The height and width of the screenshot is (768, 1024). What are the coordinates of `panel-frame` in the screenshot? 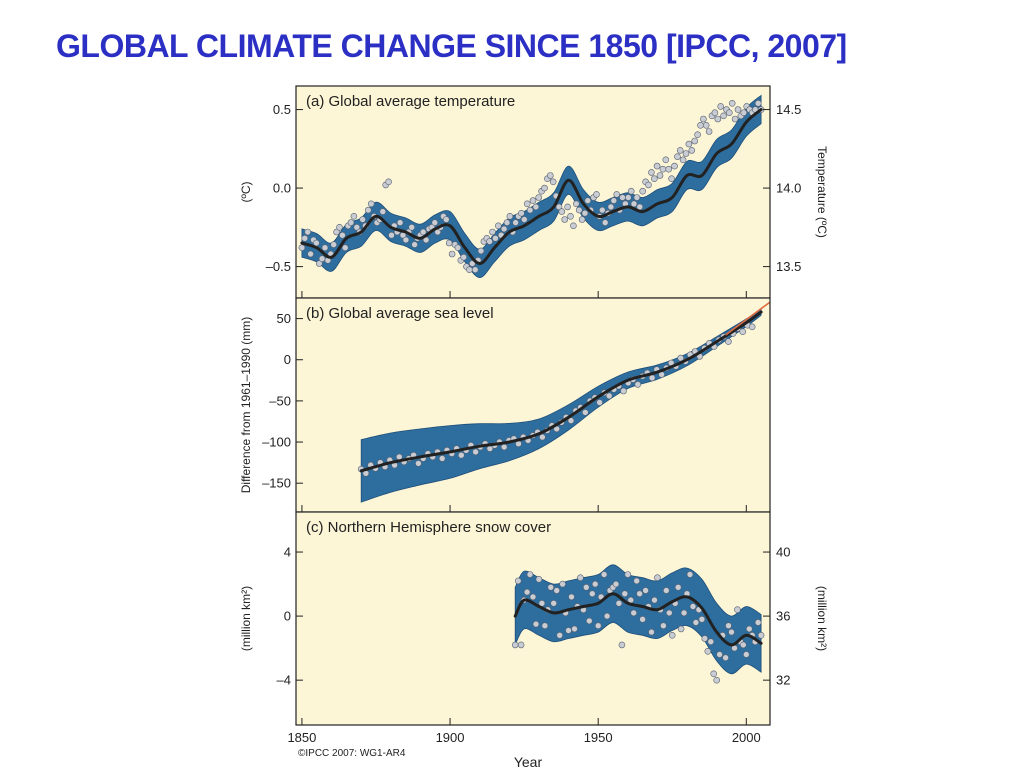 It's located at (533, 618).